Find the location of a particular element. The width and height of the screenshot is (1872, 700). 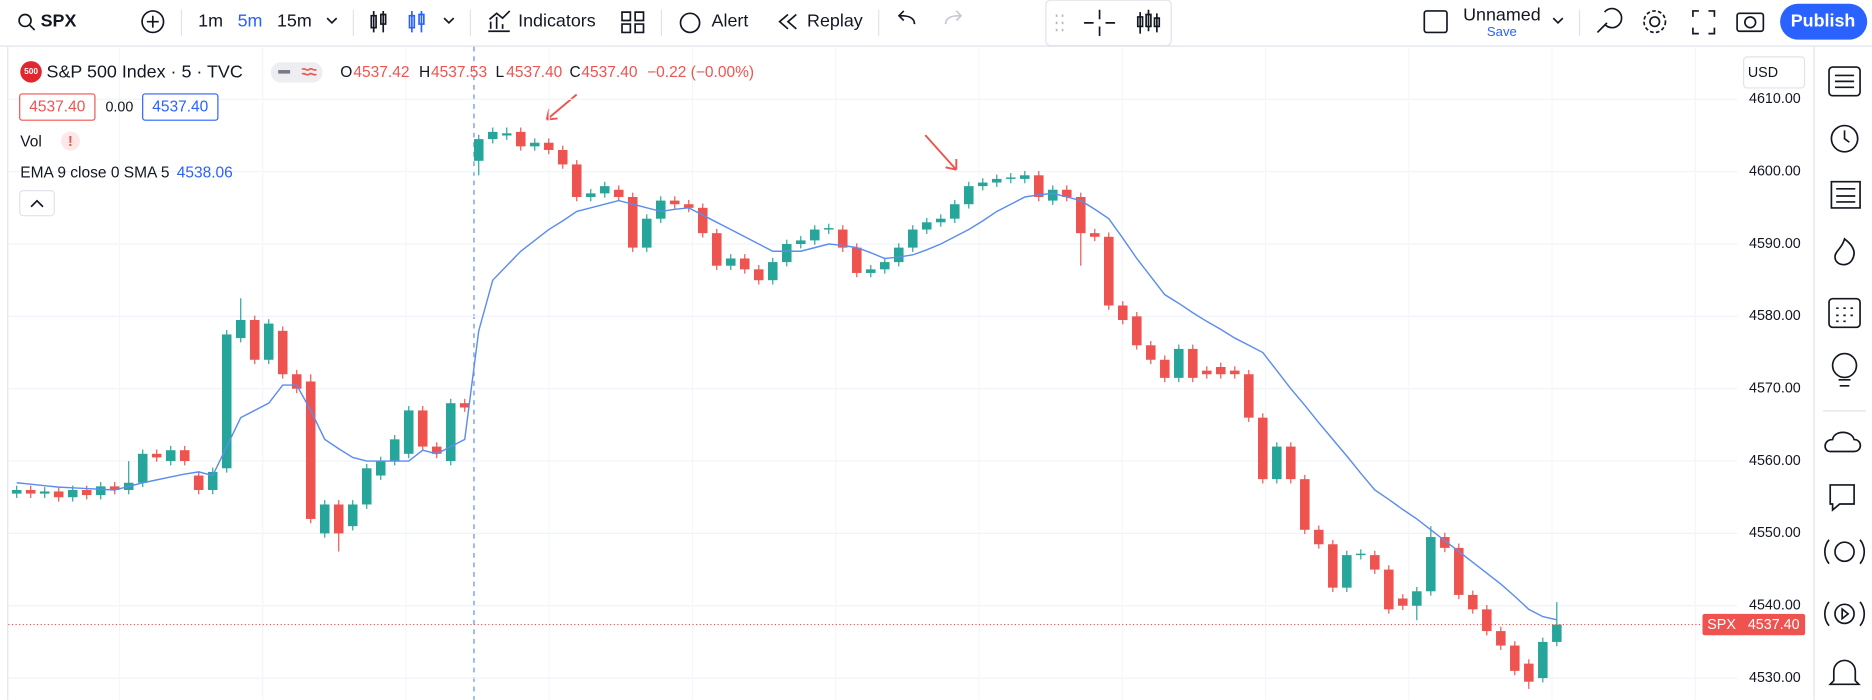

toggle-wave is located at coordinates (309, 71).